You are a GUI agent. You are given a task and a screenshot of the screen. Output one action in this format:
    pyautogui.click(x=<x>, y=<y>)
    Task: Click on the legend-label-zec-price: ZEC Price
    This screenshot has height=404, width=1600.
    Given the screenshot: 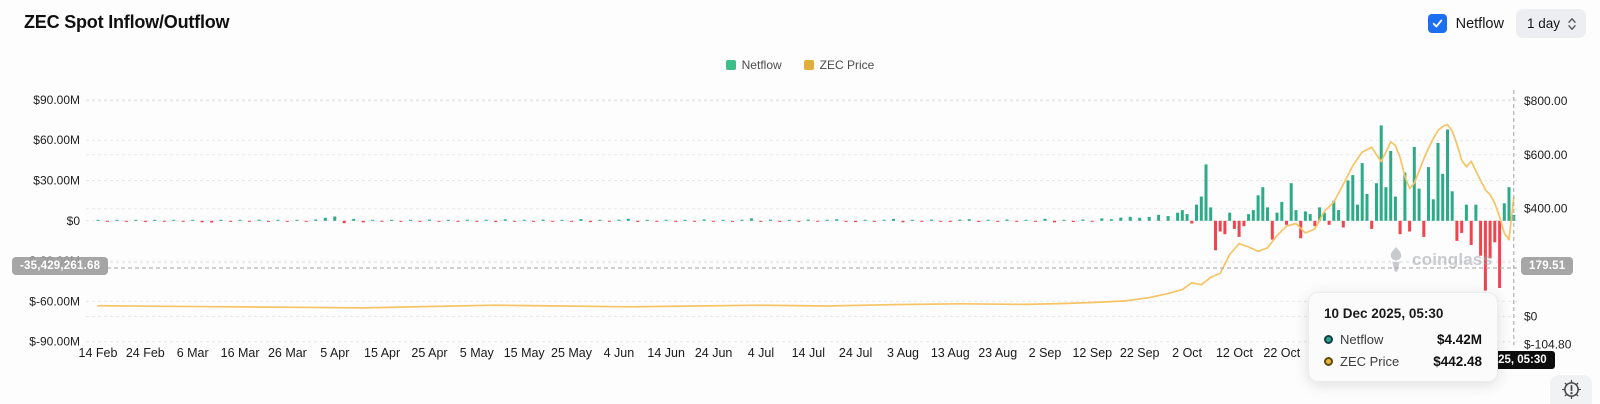 What is the action you would take?
    pyautogui.click(x=847, y=65)
    